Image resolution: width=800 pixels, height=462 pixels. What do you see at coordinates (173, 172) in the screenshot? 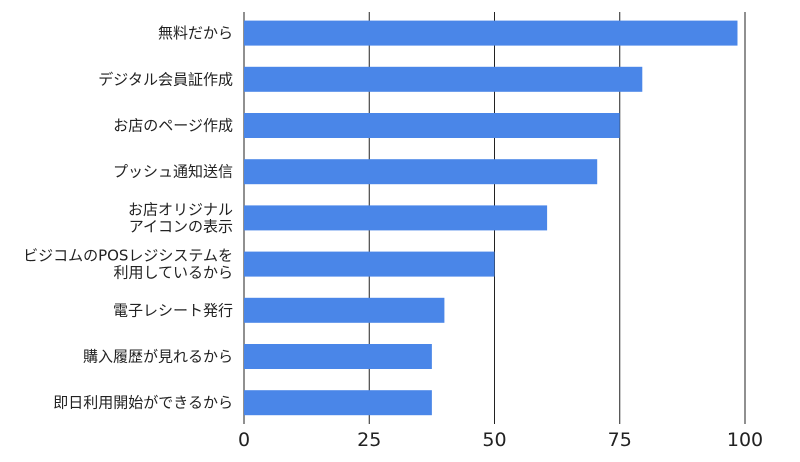
I see `category-label: プッシュ通知送信` at bounding box center [173, 172].